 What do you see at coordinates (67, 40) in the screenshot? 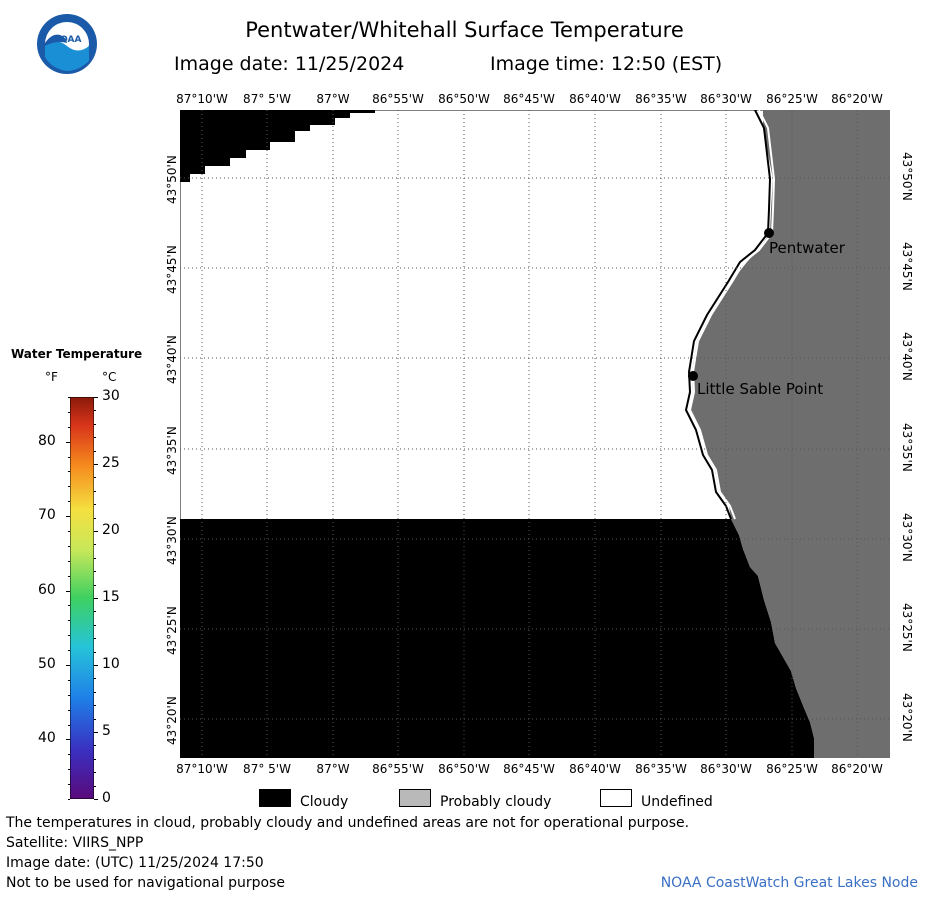
I see `noaa-logo-text: NOAA` at bounding box center [67, 40].